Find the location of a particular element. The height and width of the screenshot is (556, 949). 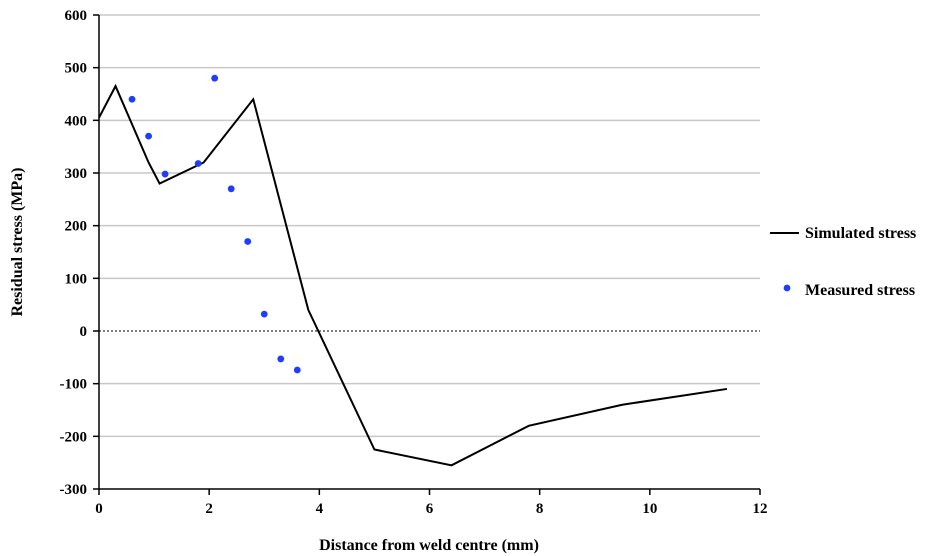

x-tick-label: 0 is located at coordinates (99, 509).